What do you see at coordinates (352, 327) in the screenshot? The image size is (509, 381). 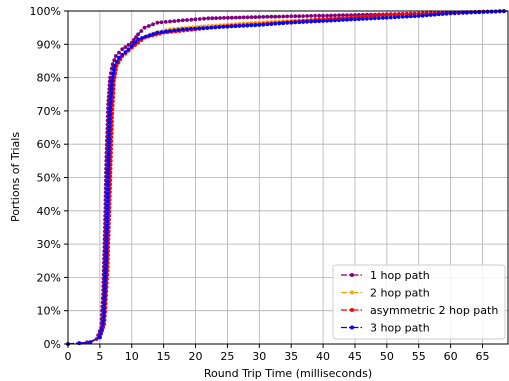 I see `legend-marker-3-hop-path` at bounding box center [352, 327].